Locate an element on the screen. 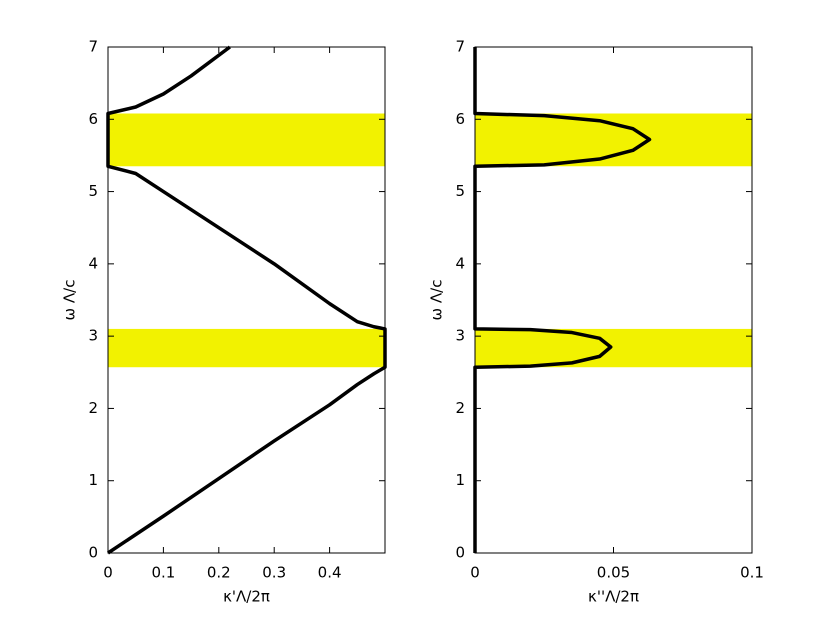  x-axis-label: κ''Λ/2π is located at coordinates (613, 597).